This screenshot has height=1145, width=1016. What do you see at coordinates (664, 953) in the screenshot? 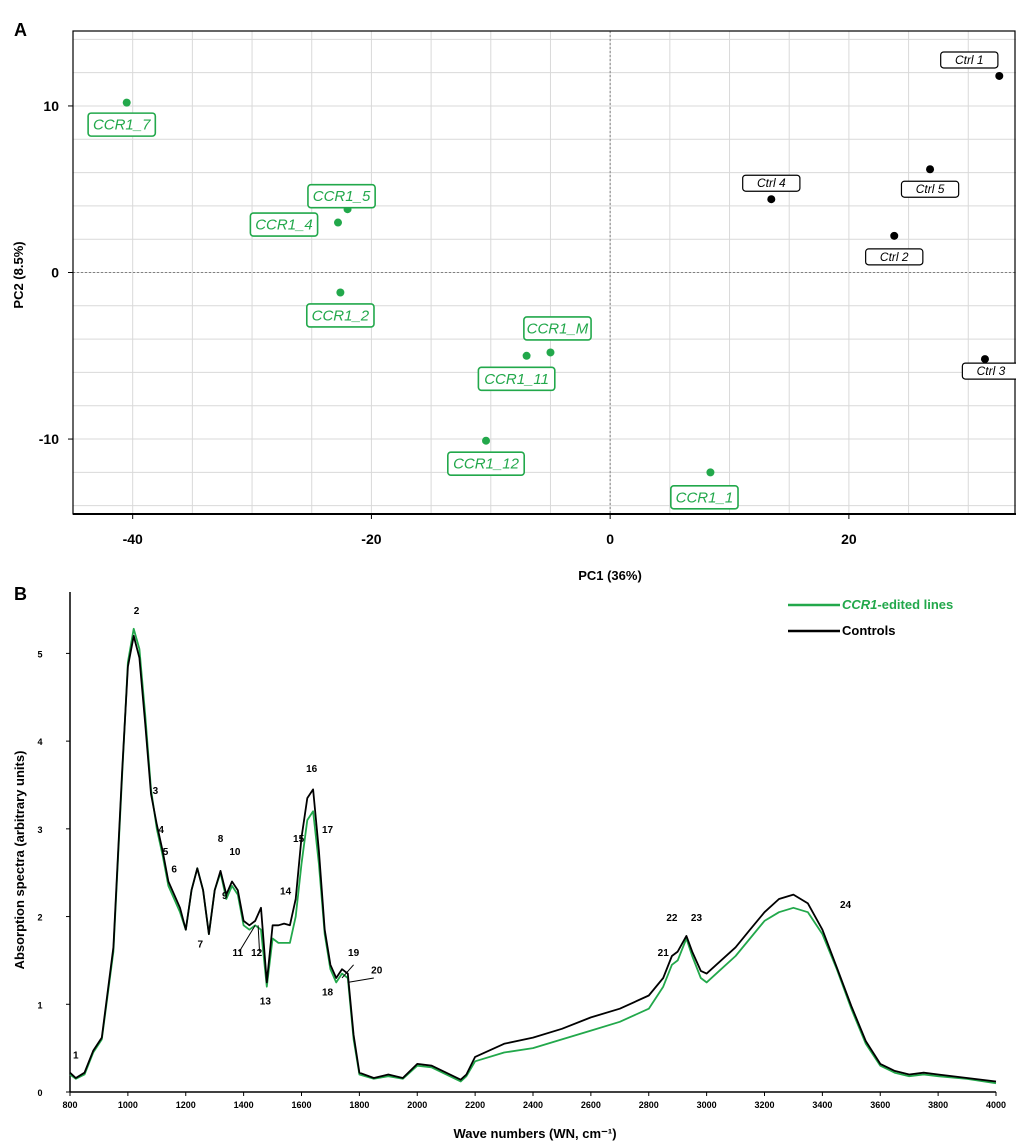
I see `peak-annotation: 21` at bounding box center [664, 953].